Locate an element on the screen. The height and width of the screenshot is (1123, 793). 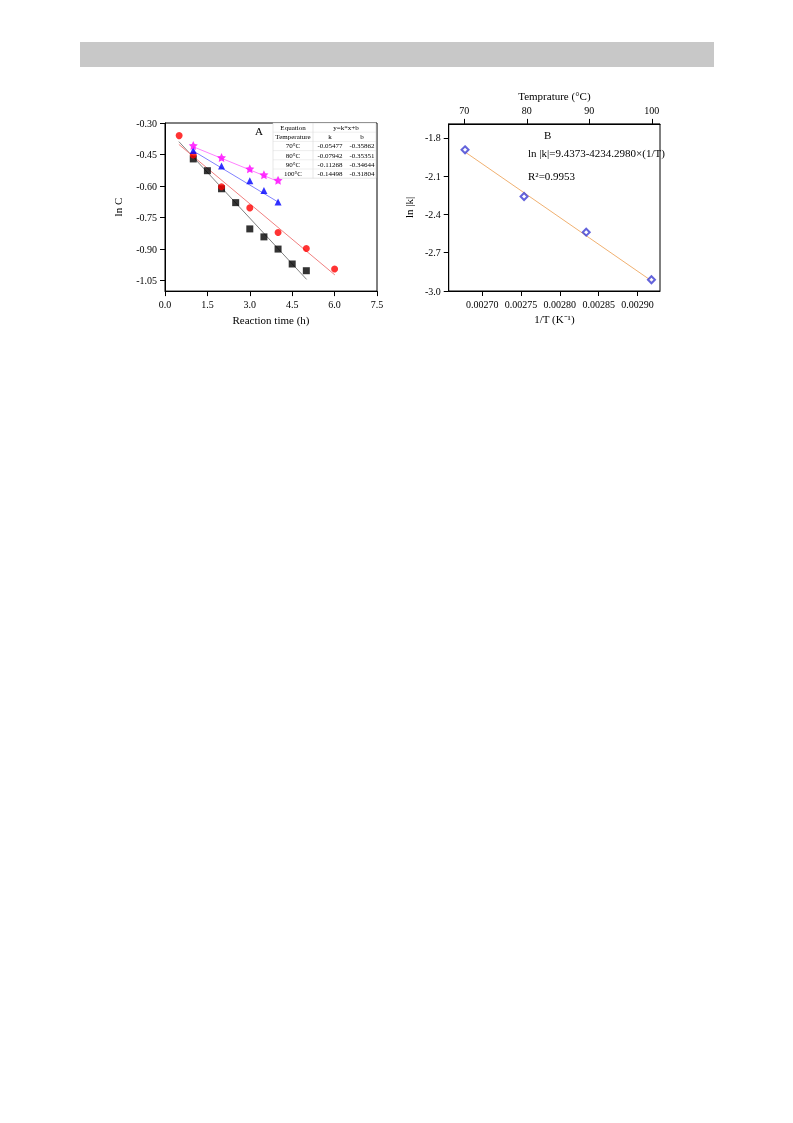
x-tick-label: 6.0 is located at coordinates (334, 304).